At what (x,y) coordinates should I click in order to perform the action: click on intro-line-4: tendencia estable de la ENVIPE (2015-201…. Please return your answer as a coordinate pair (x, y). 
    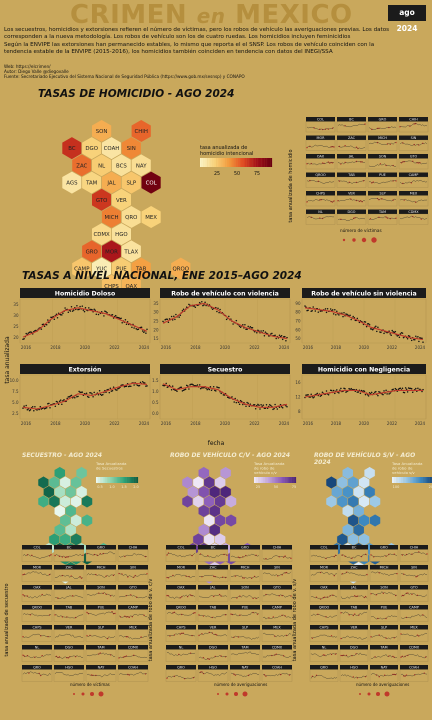
    Looking at the image, I should click on (168, 51).